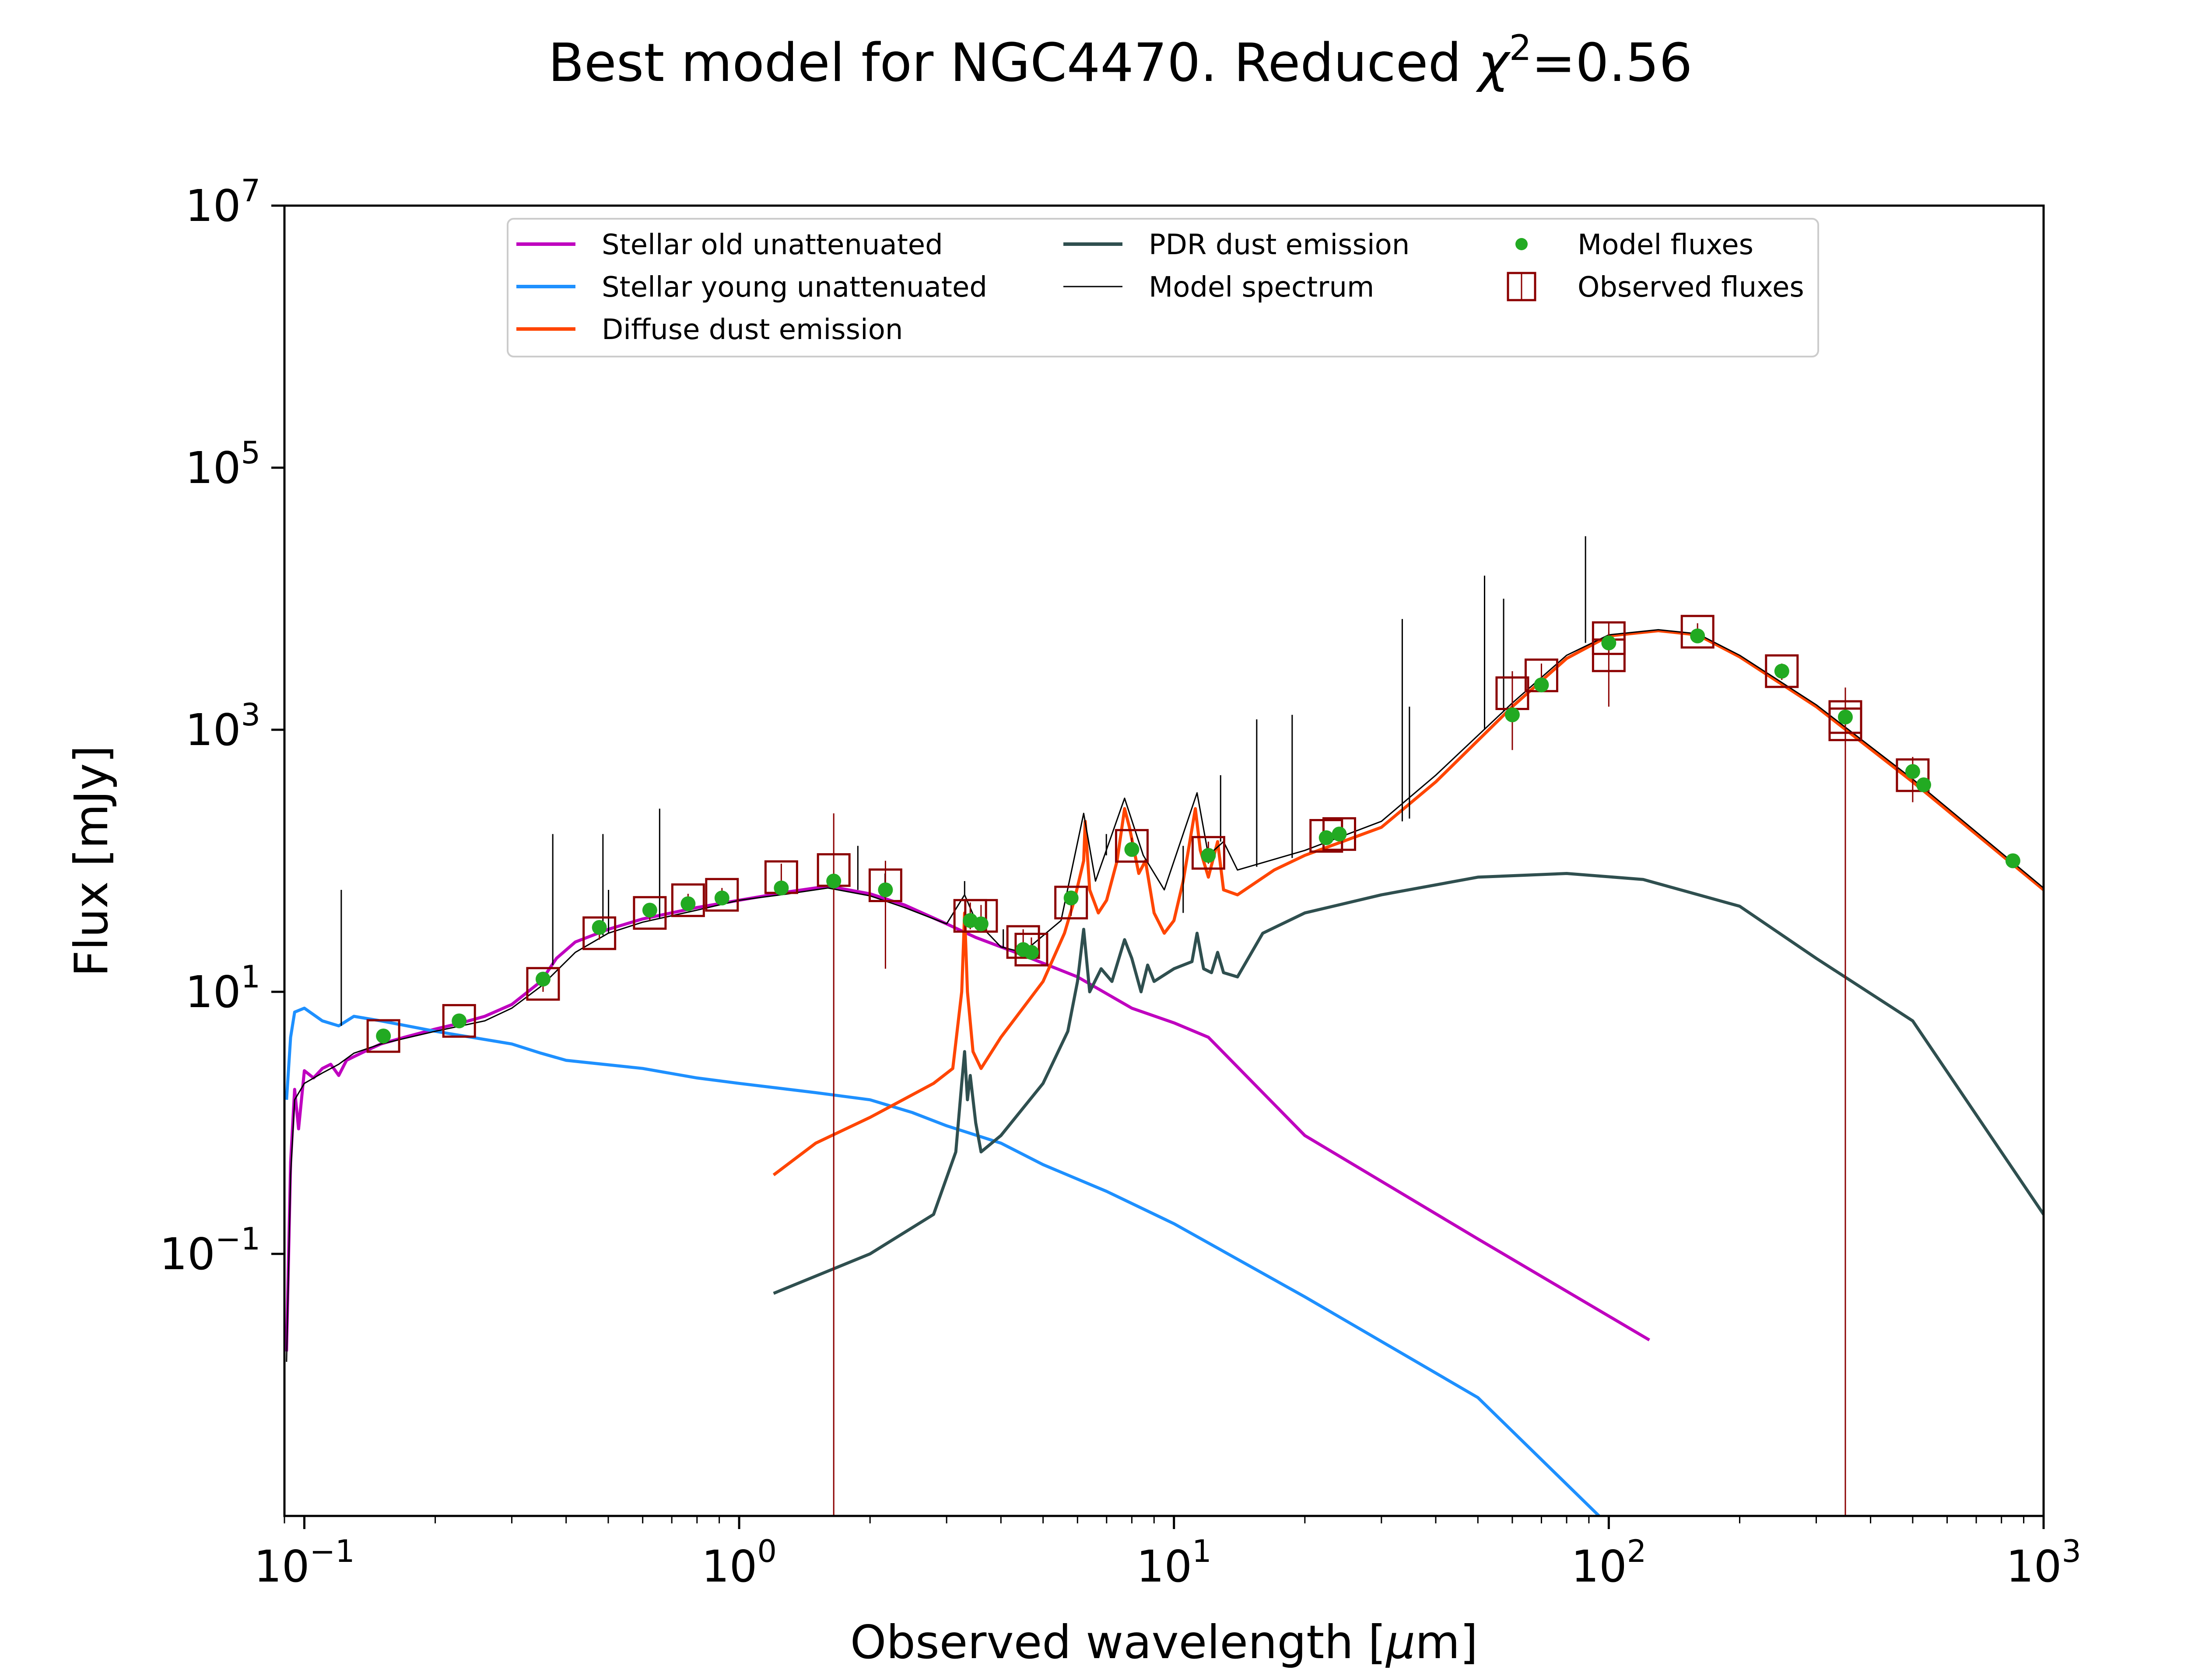 The width and height of the screenshot is (2188, 1680). I want to click on legend-label-2: Diffuse dust emission, so click(752, 330).